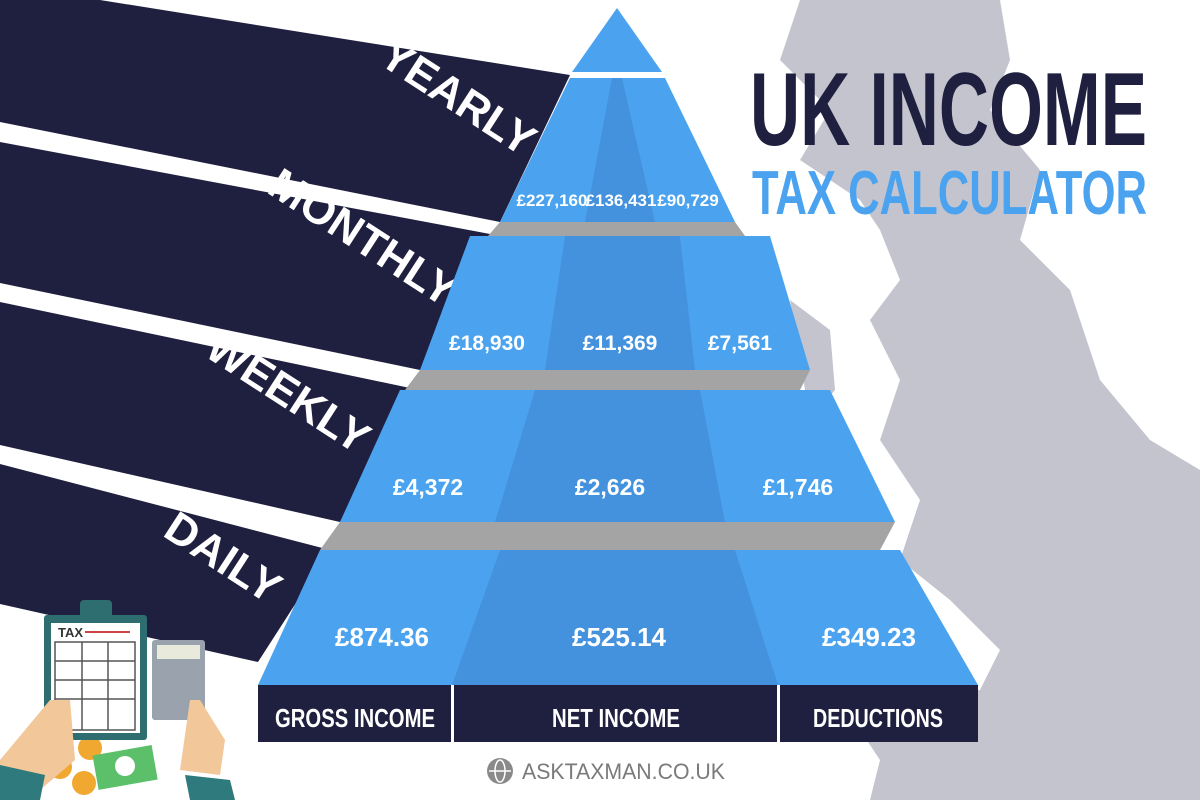 The width and height of the screenshot is (1200, 800). I want to click on monthly-net: £11,369, so click(620, 343).